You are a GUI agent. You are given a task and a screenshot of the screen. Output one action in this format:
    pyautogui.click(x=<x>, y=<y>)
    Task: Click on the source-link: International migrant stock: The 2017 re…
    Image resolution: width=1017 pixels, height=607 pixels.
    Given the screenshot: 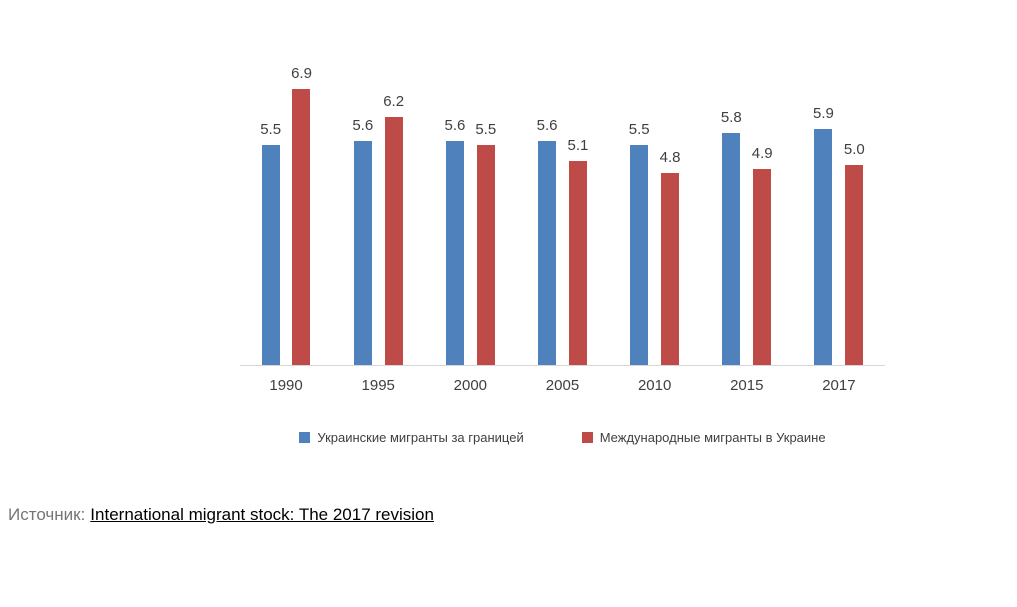 What is the action you would take?
    pyautogui.click(x=262, y=514)
    